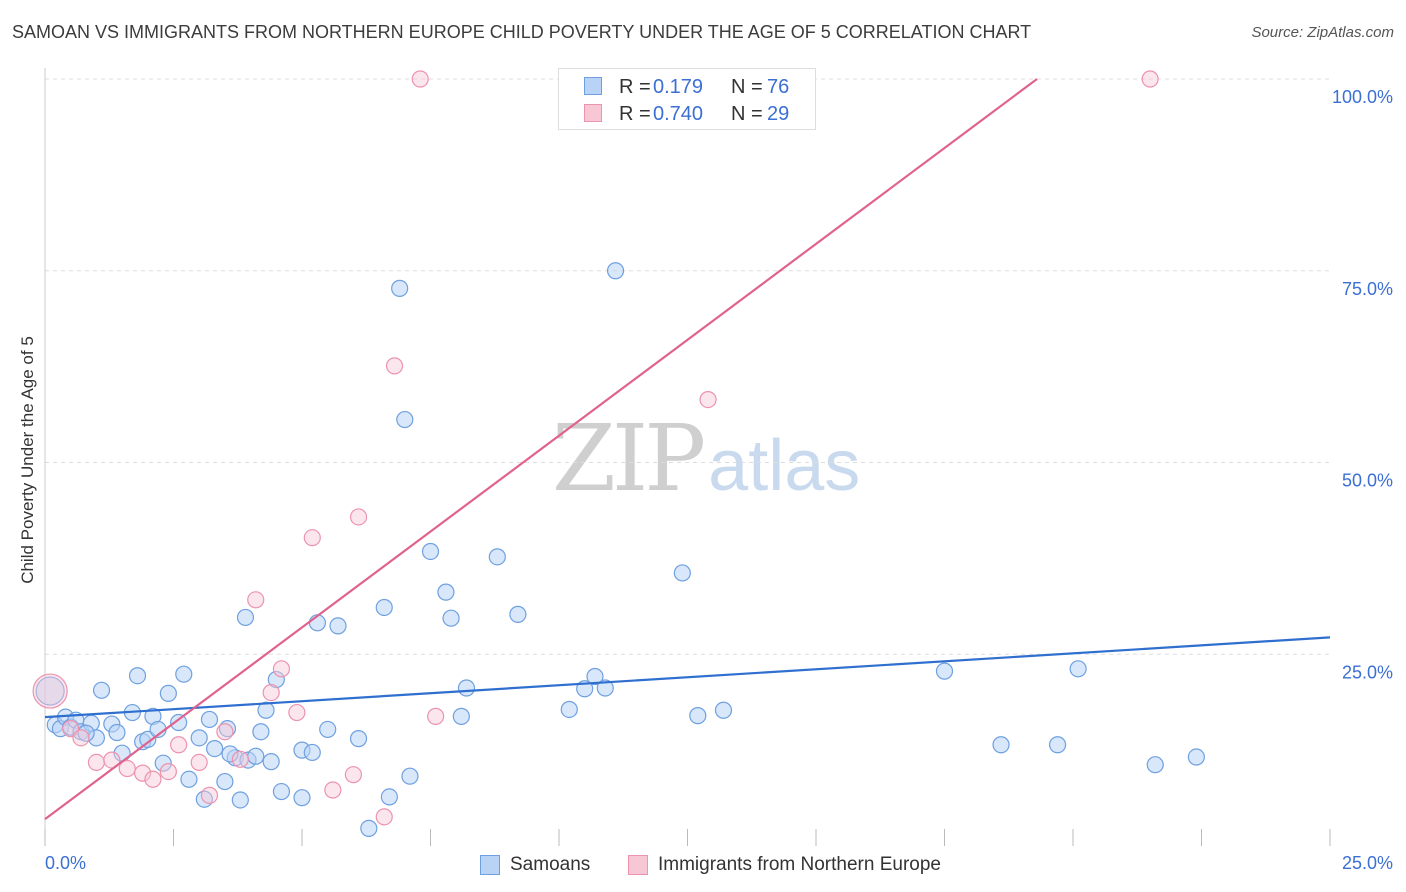 The width and height of the screenshot is (1406, 892). I want to click on legend-r-value: 0.740, so click(678, 113).